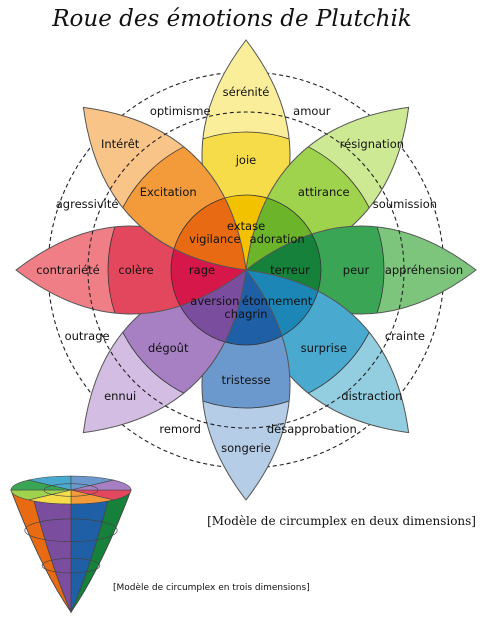  I want to click on diagram-title: Roue des émotions de Plutchik, so click(231, 19).